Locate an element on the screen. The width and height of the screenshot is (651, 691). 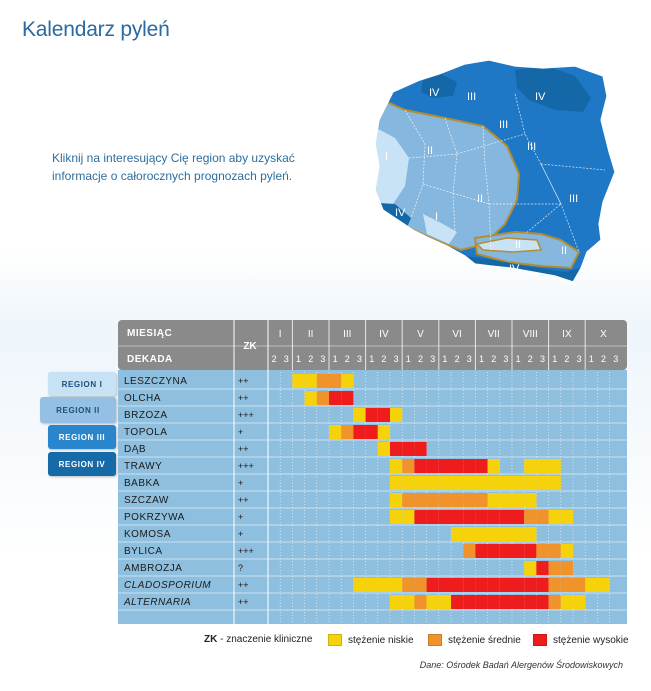
month-label: IV is located at coordinates (384, 334).